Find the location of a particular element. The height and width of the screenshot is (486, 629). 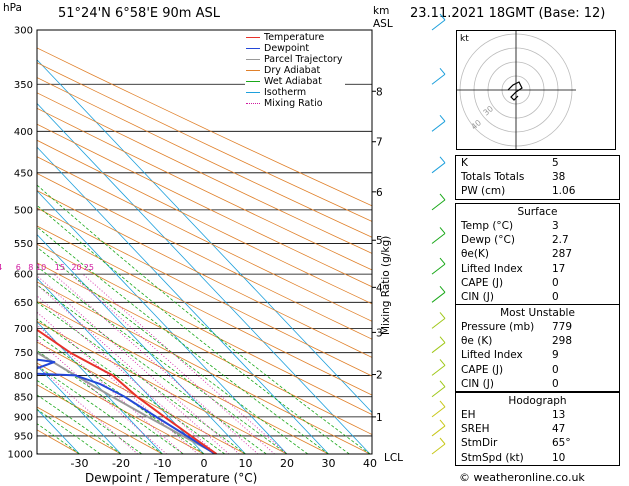

parcel-trajectory-line is located at coordinates (127, 402).